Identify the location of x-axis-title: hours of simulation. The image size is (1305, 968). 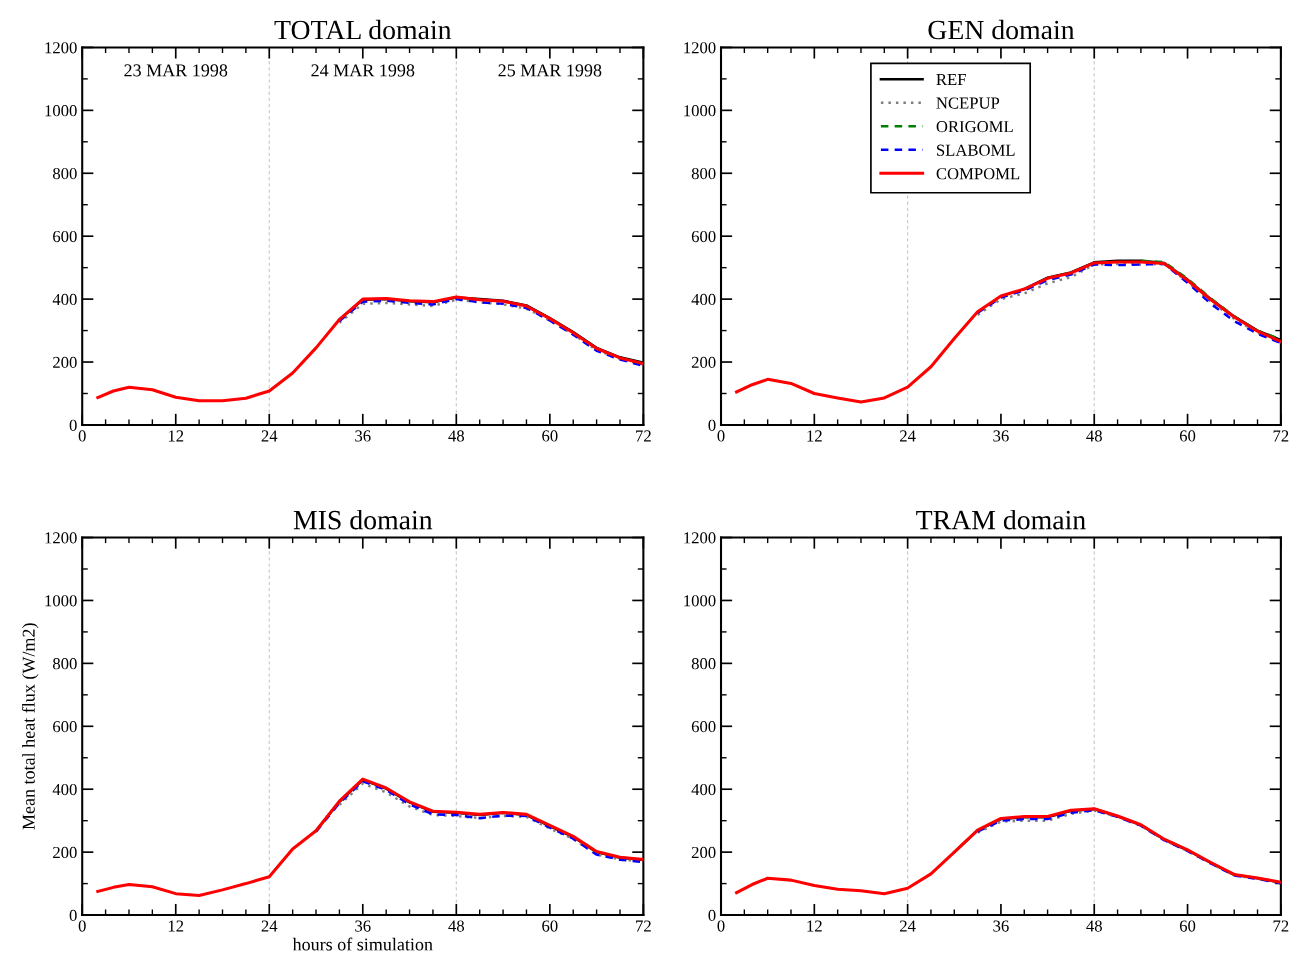
(362, 944).